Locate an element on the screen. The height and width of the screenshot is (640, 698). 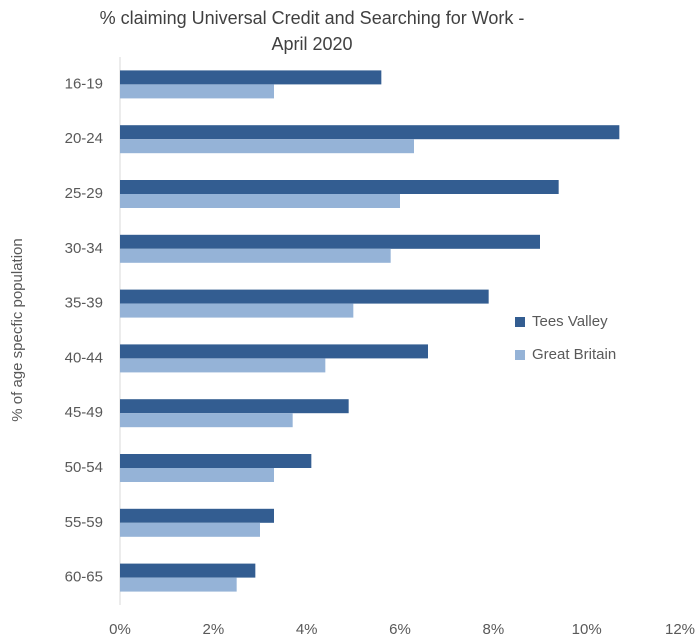
legend-label: Tees Valley is located at coordinates (570, 321).